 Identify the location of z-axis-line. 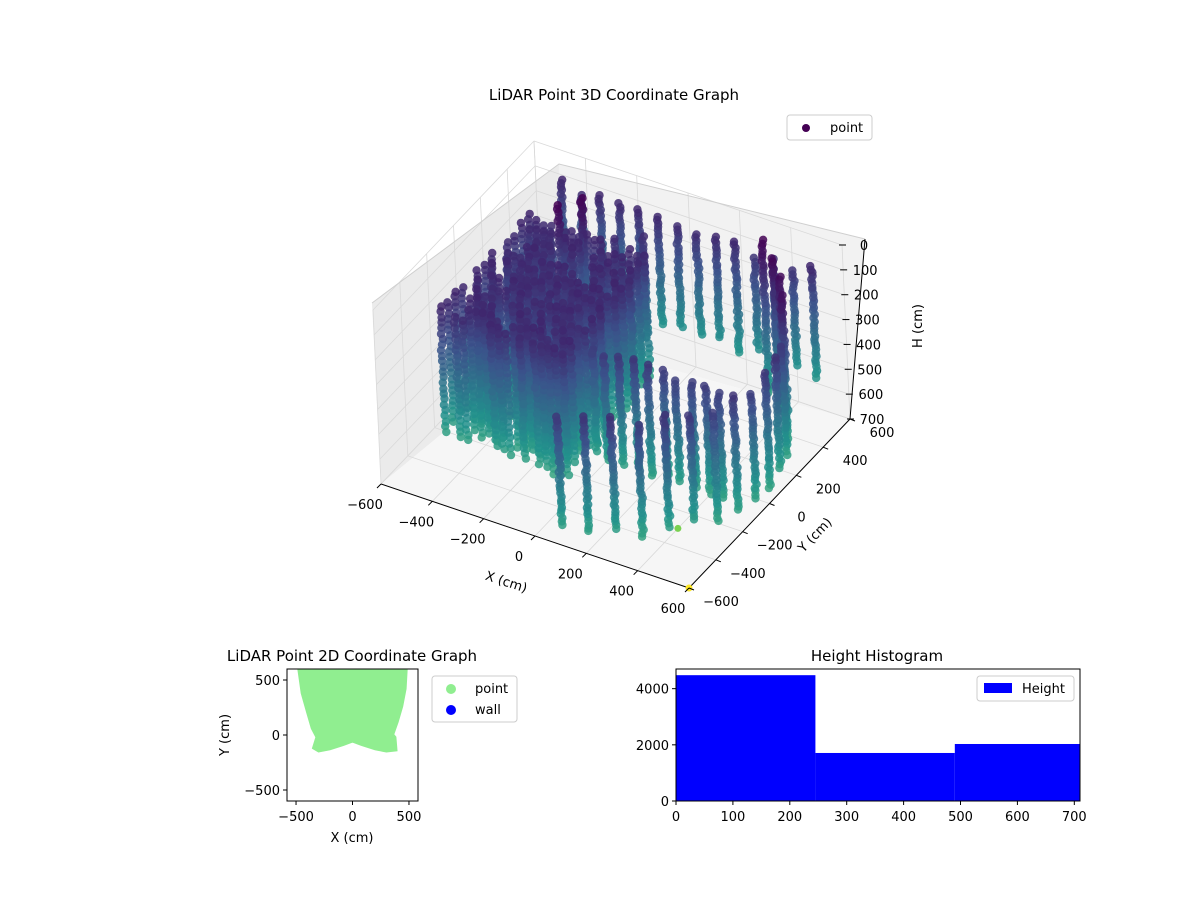
(857, 329).